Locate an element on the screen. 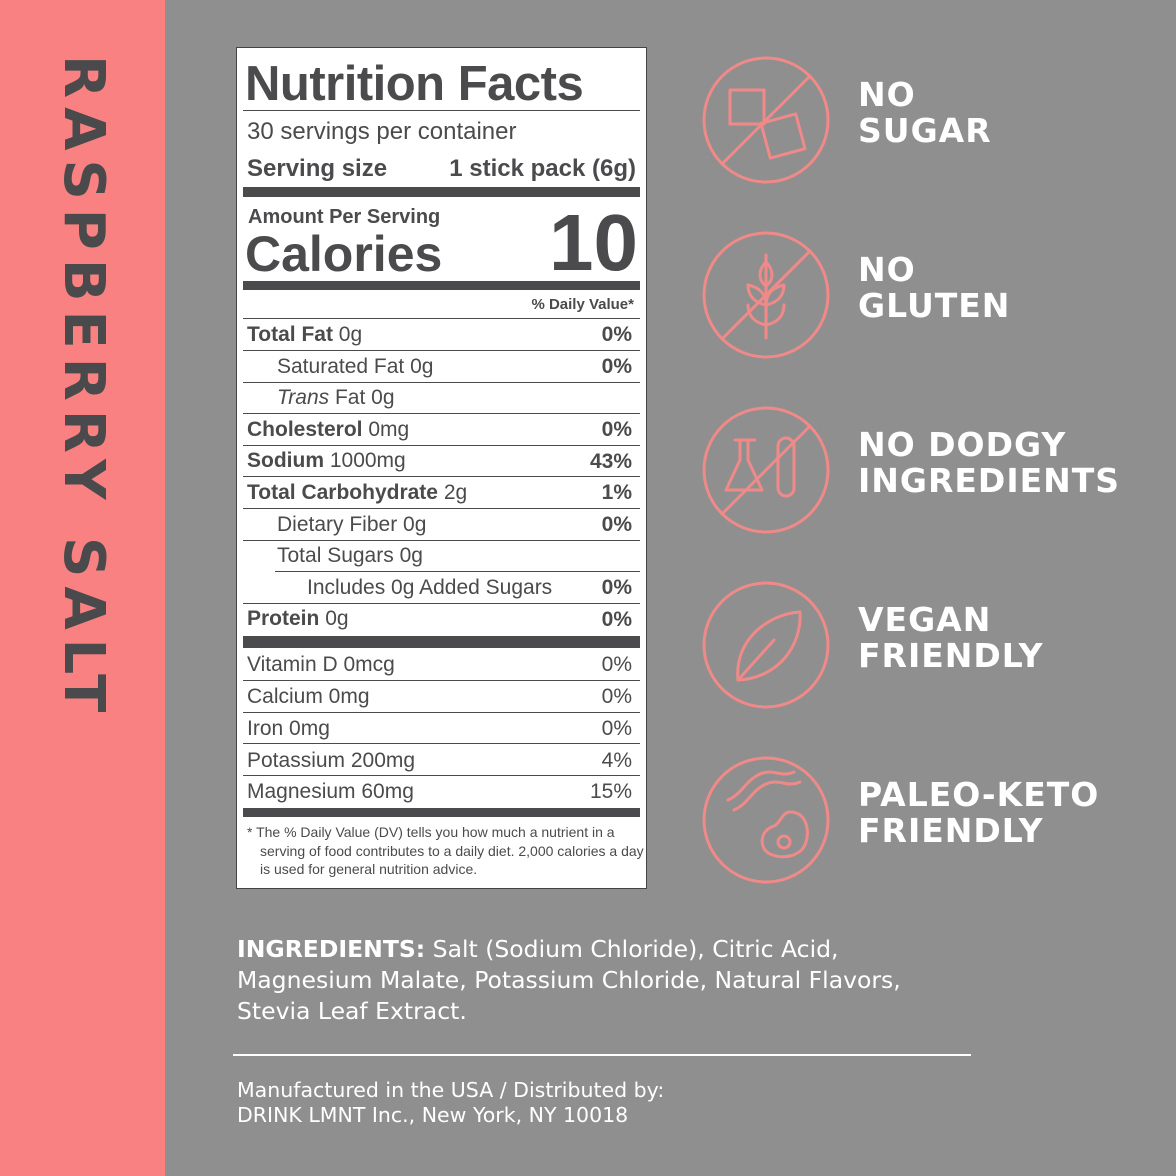 This screenshot has width=1176, height=1176. nutrient-row: Total Fat 0g is located at coordinates (304, 334).